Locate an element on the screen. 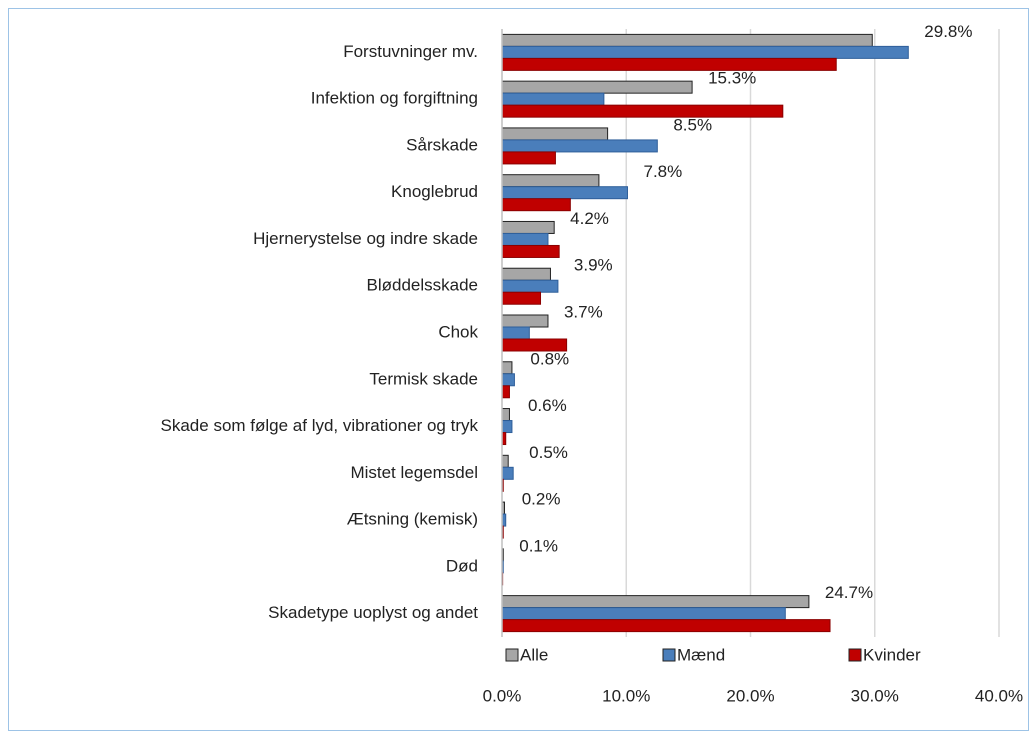 This screenshot has height=736, width=1034. legend-label: Kvinder is located at coordinates (892, 654).